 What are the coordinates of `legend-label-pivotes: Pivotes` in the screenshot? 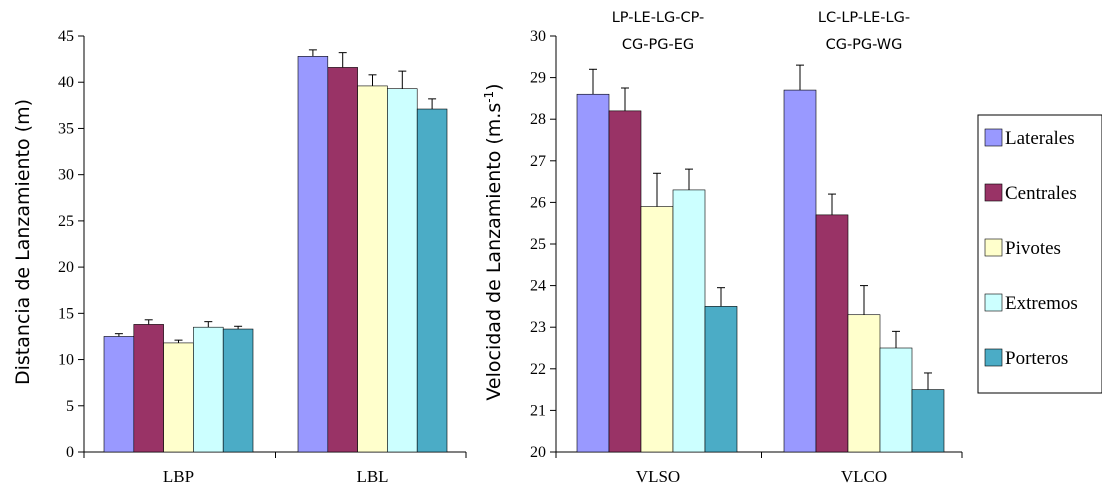 It's located at (1033, 248).